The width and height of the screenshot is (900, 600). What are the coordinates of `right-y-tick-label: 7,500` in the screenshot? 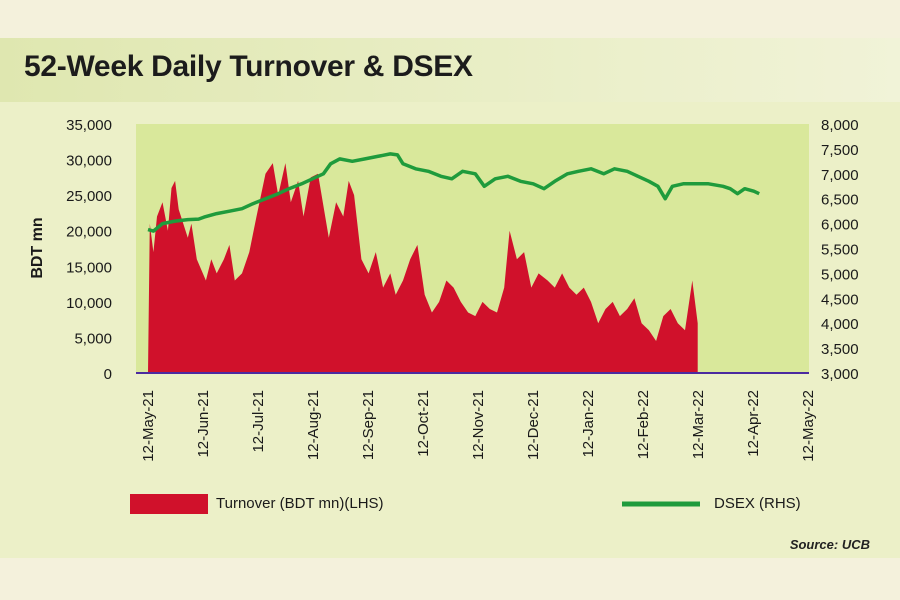 It's located at (840, 150).